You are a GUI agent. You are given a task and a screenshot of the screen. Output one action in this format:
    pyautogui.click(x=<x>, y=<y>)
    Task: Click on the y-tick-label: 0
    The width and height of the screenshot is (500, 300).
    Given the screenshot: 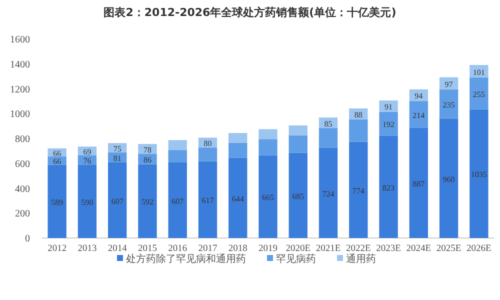 What is the action you would take?
    pyautogui.click(x=27, y=239)
    